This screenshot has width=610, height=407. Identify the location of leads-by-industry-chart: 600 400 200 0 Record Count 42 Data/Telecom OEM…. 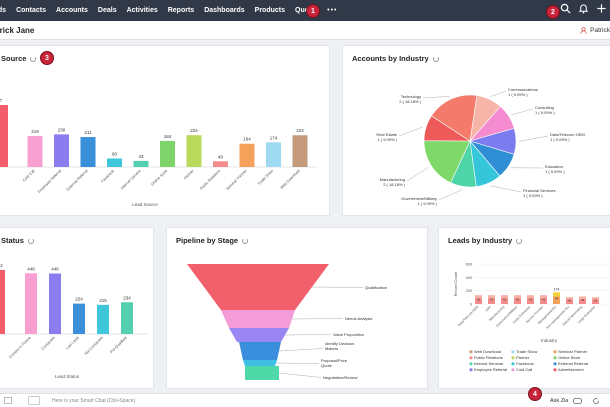
(531, 317).